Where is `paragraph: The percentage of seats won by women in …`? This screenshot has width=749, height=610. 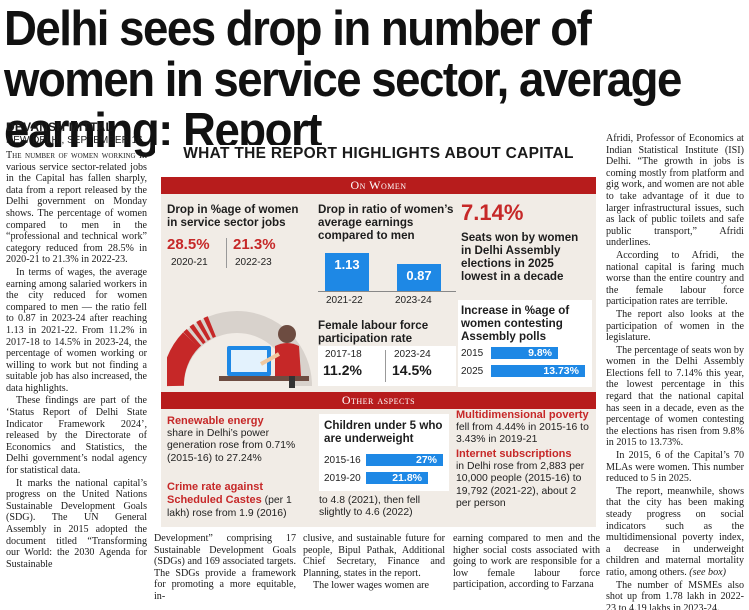
paragraph: The percentage of seats won by women in … is located at coordinates (675, 396).